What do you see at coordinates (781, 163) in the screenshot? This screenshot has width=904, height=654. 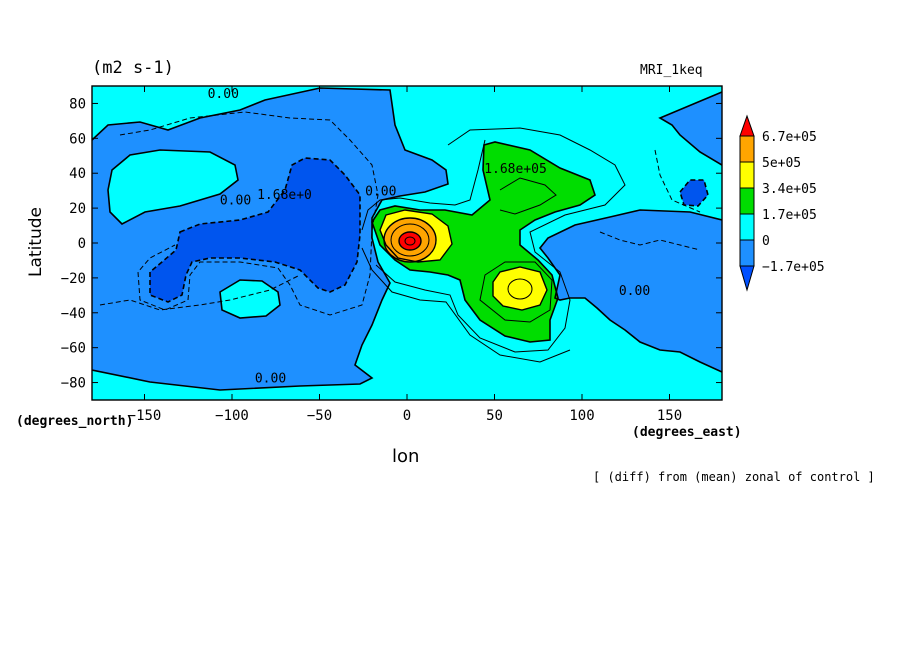 I see `colorbar-label: 5e+05` at bounding box center [781, 163].